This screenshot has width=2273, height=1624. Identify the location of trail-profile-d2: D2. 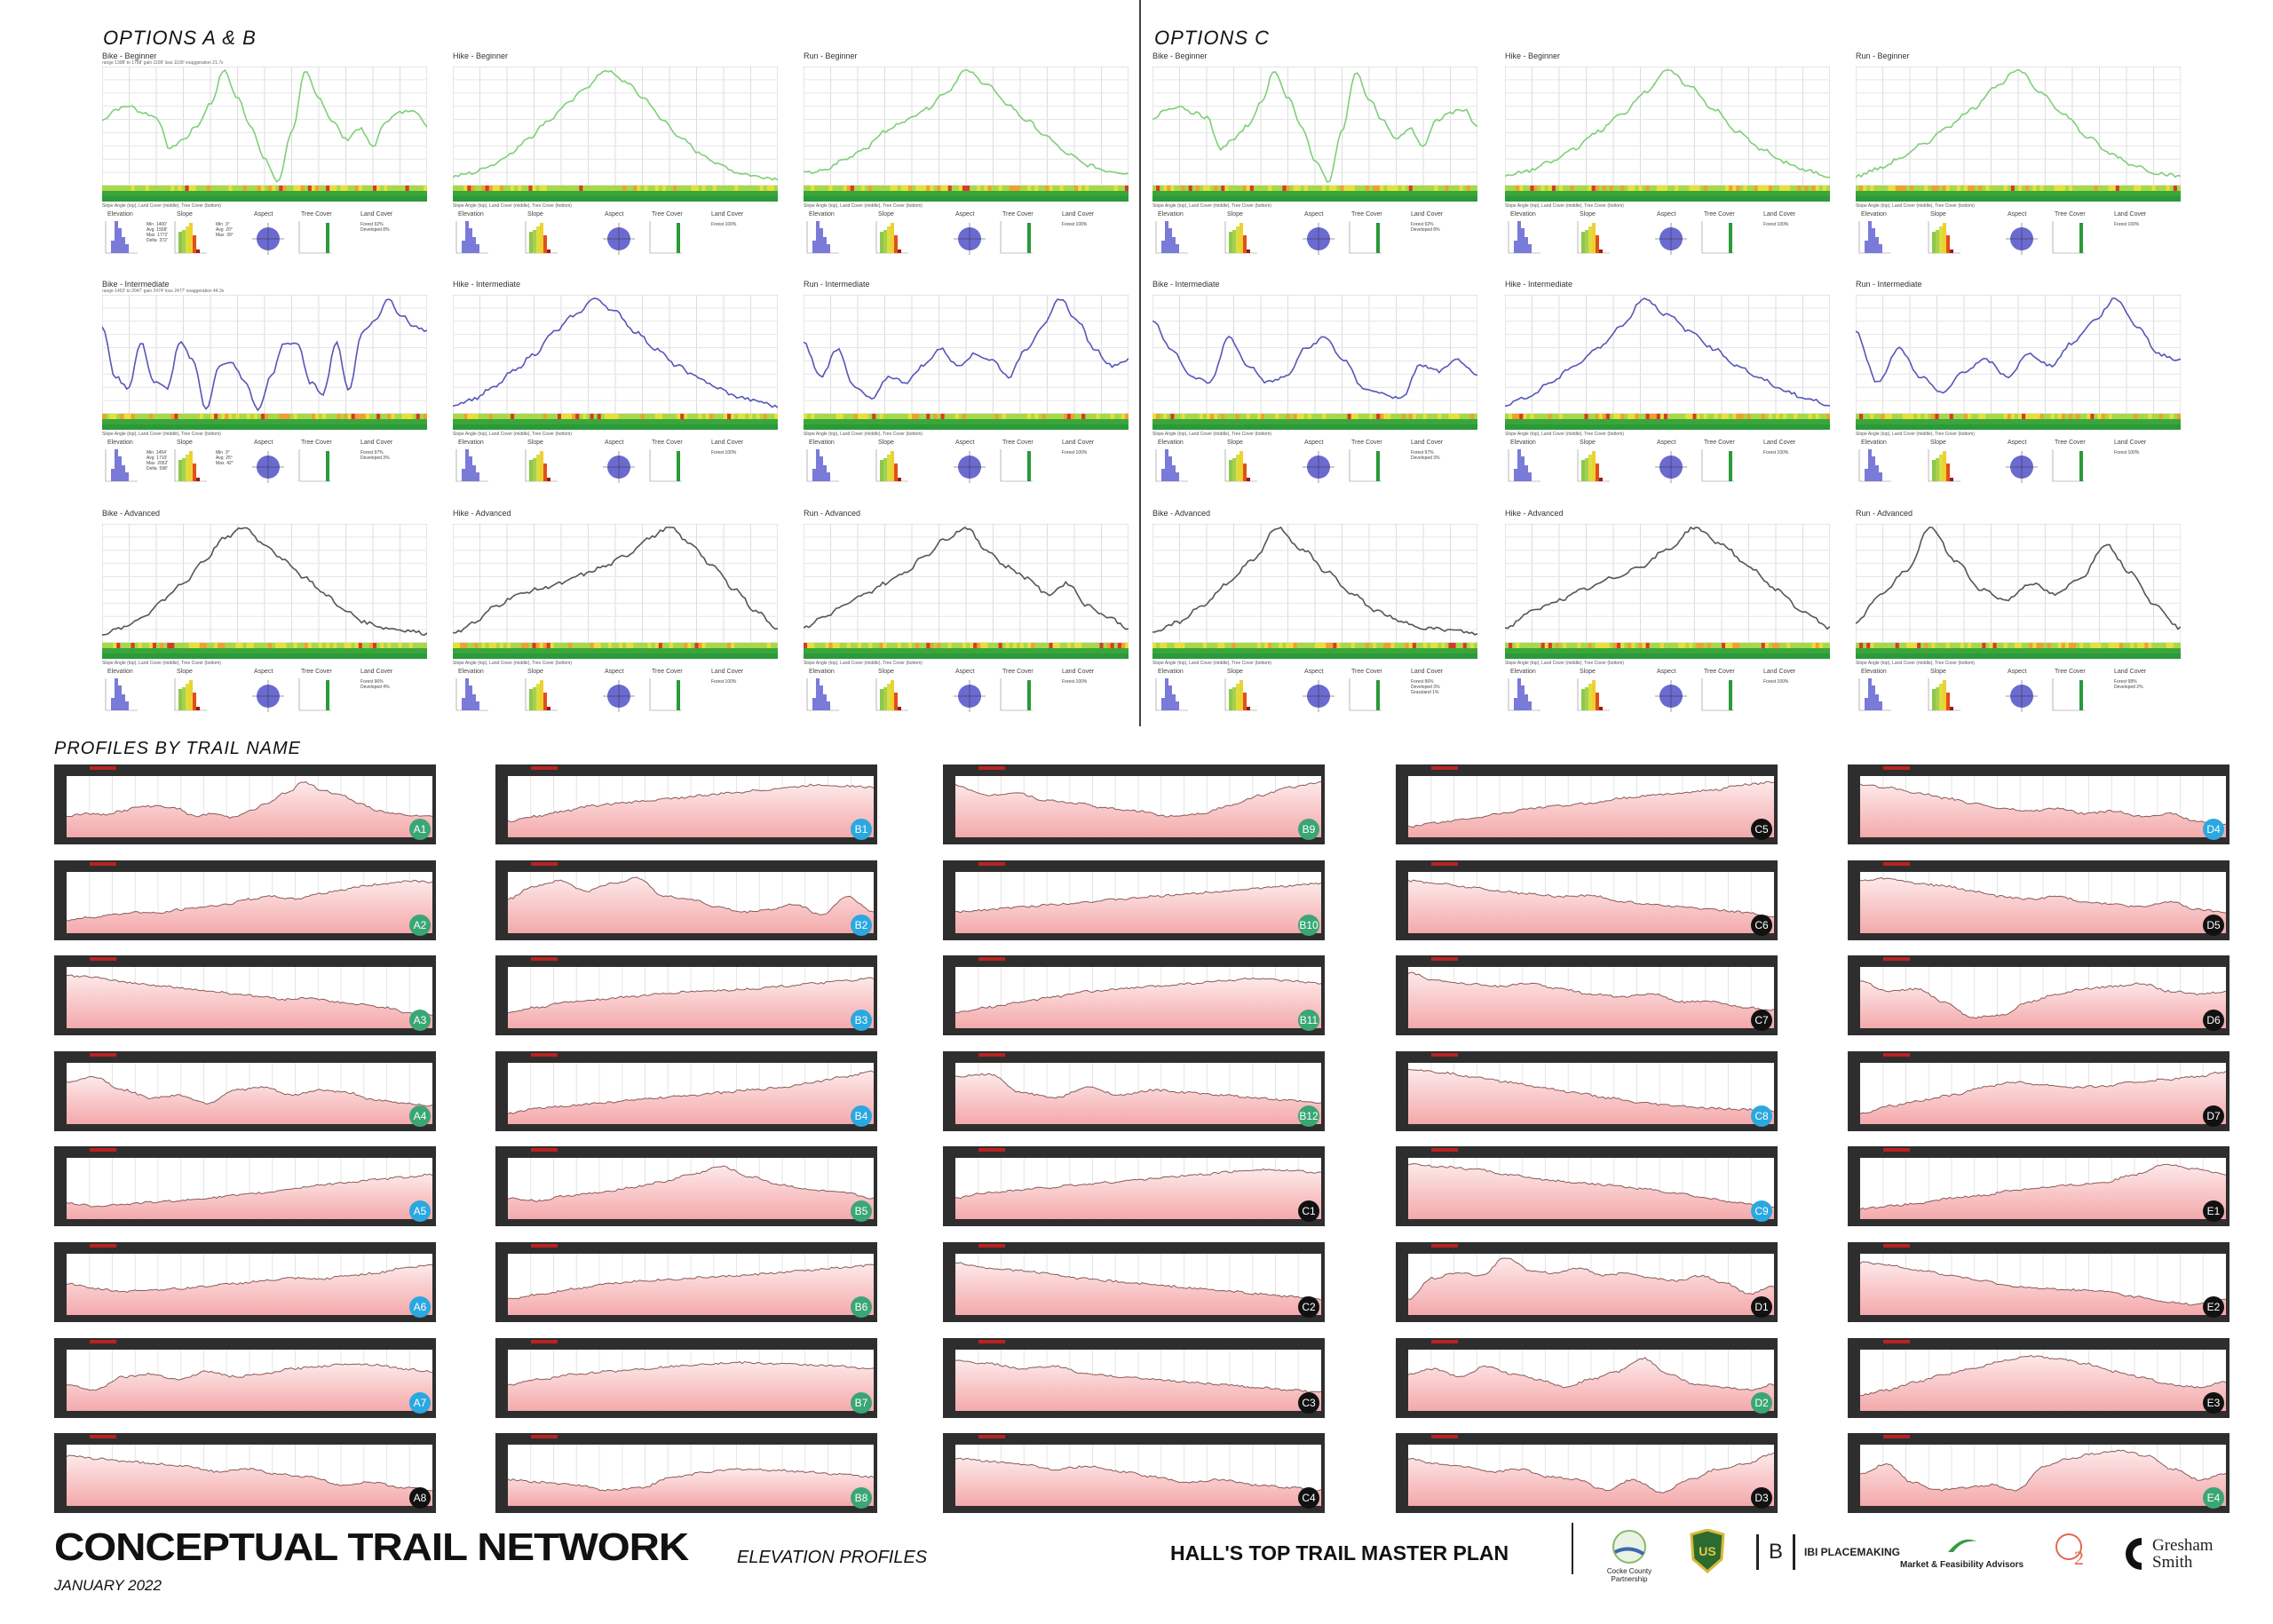
(1587, 1377).